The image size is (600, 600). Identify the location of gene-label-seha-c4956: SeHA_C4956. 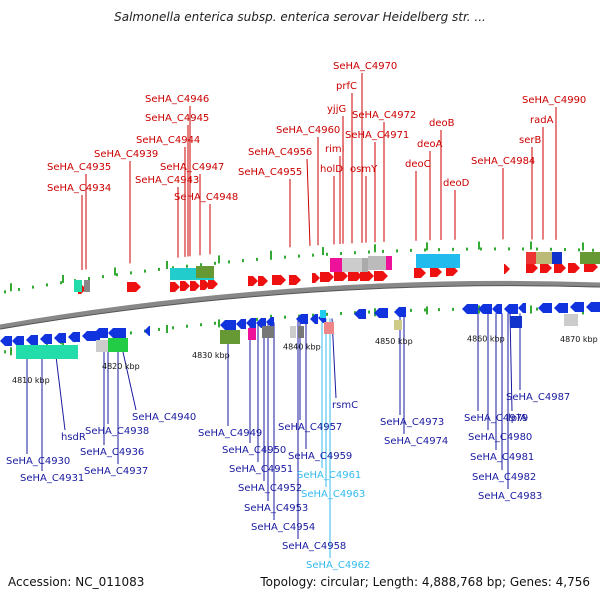
(280, 152).